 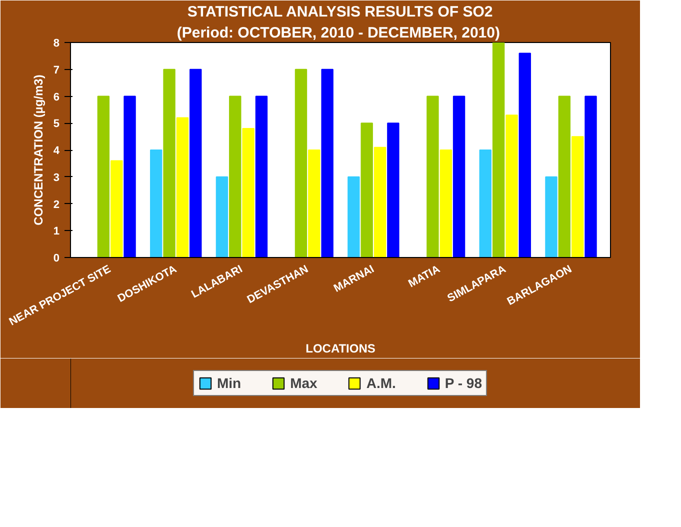 I want to click on legend-label: Min, so click(x=229, y=383).